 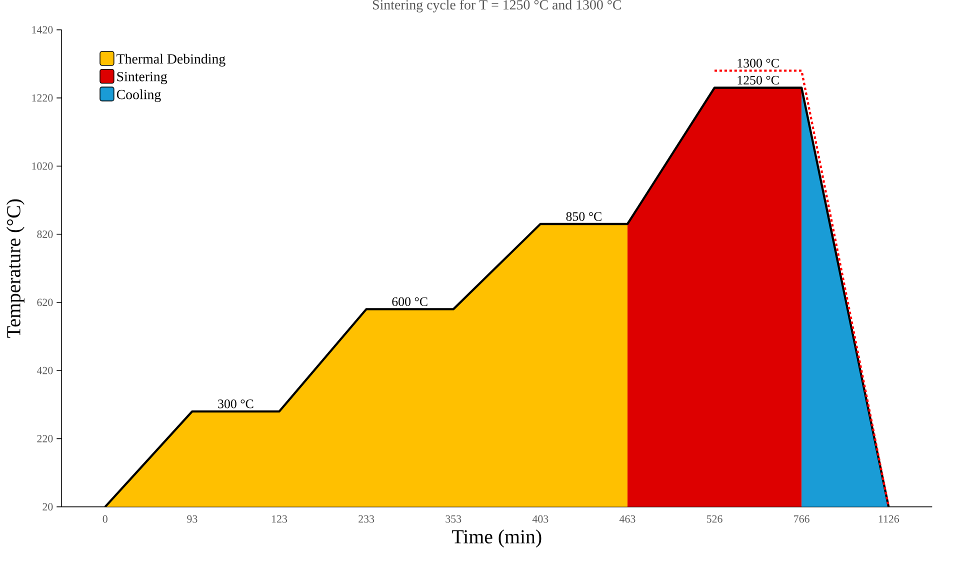 What do you see at coordinates (192, 518) in the screenshot?
I see `x-tick-label: 93` at bounding box center [192, 518].